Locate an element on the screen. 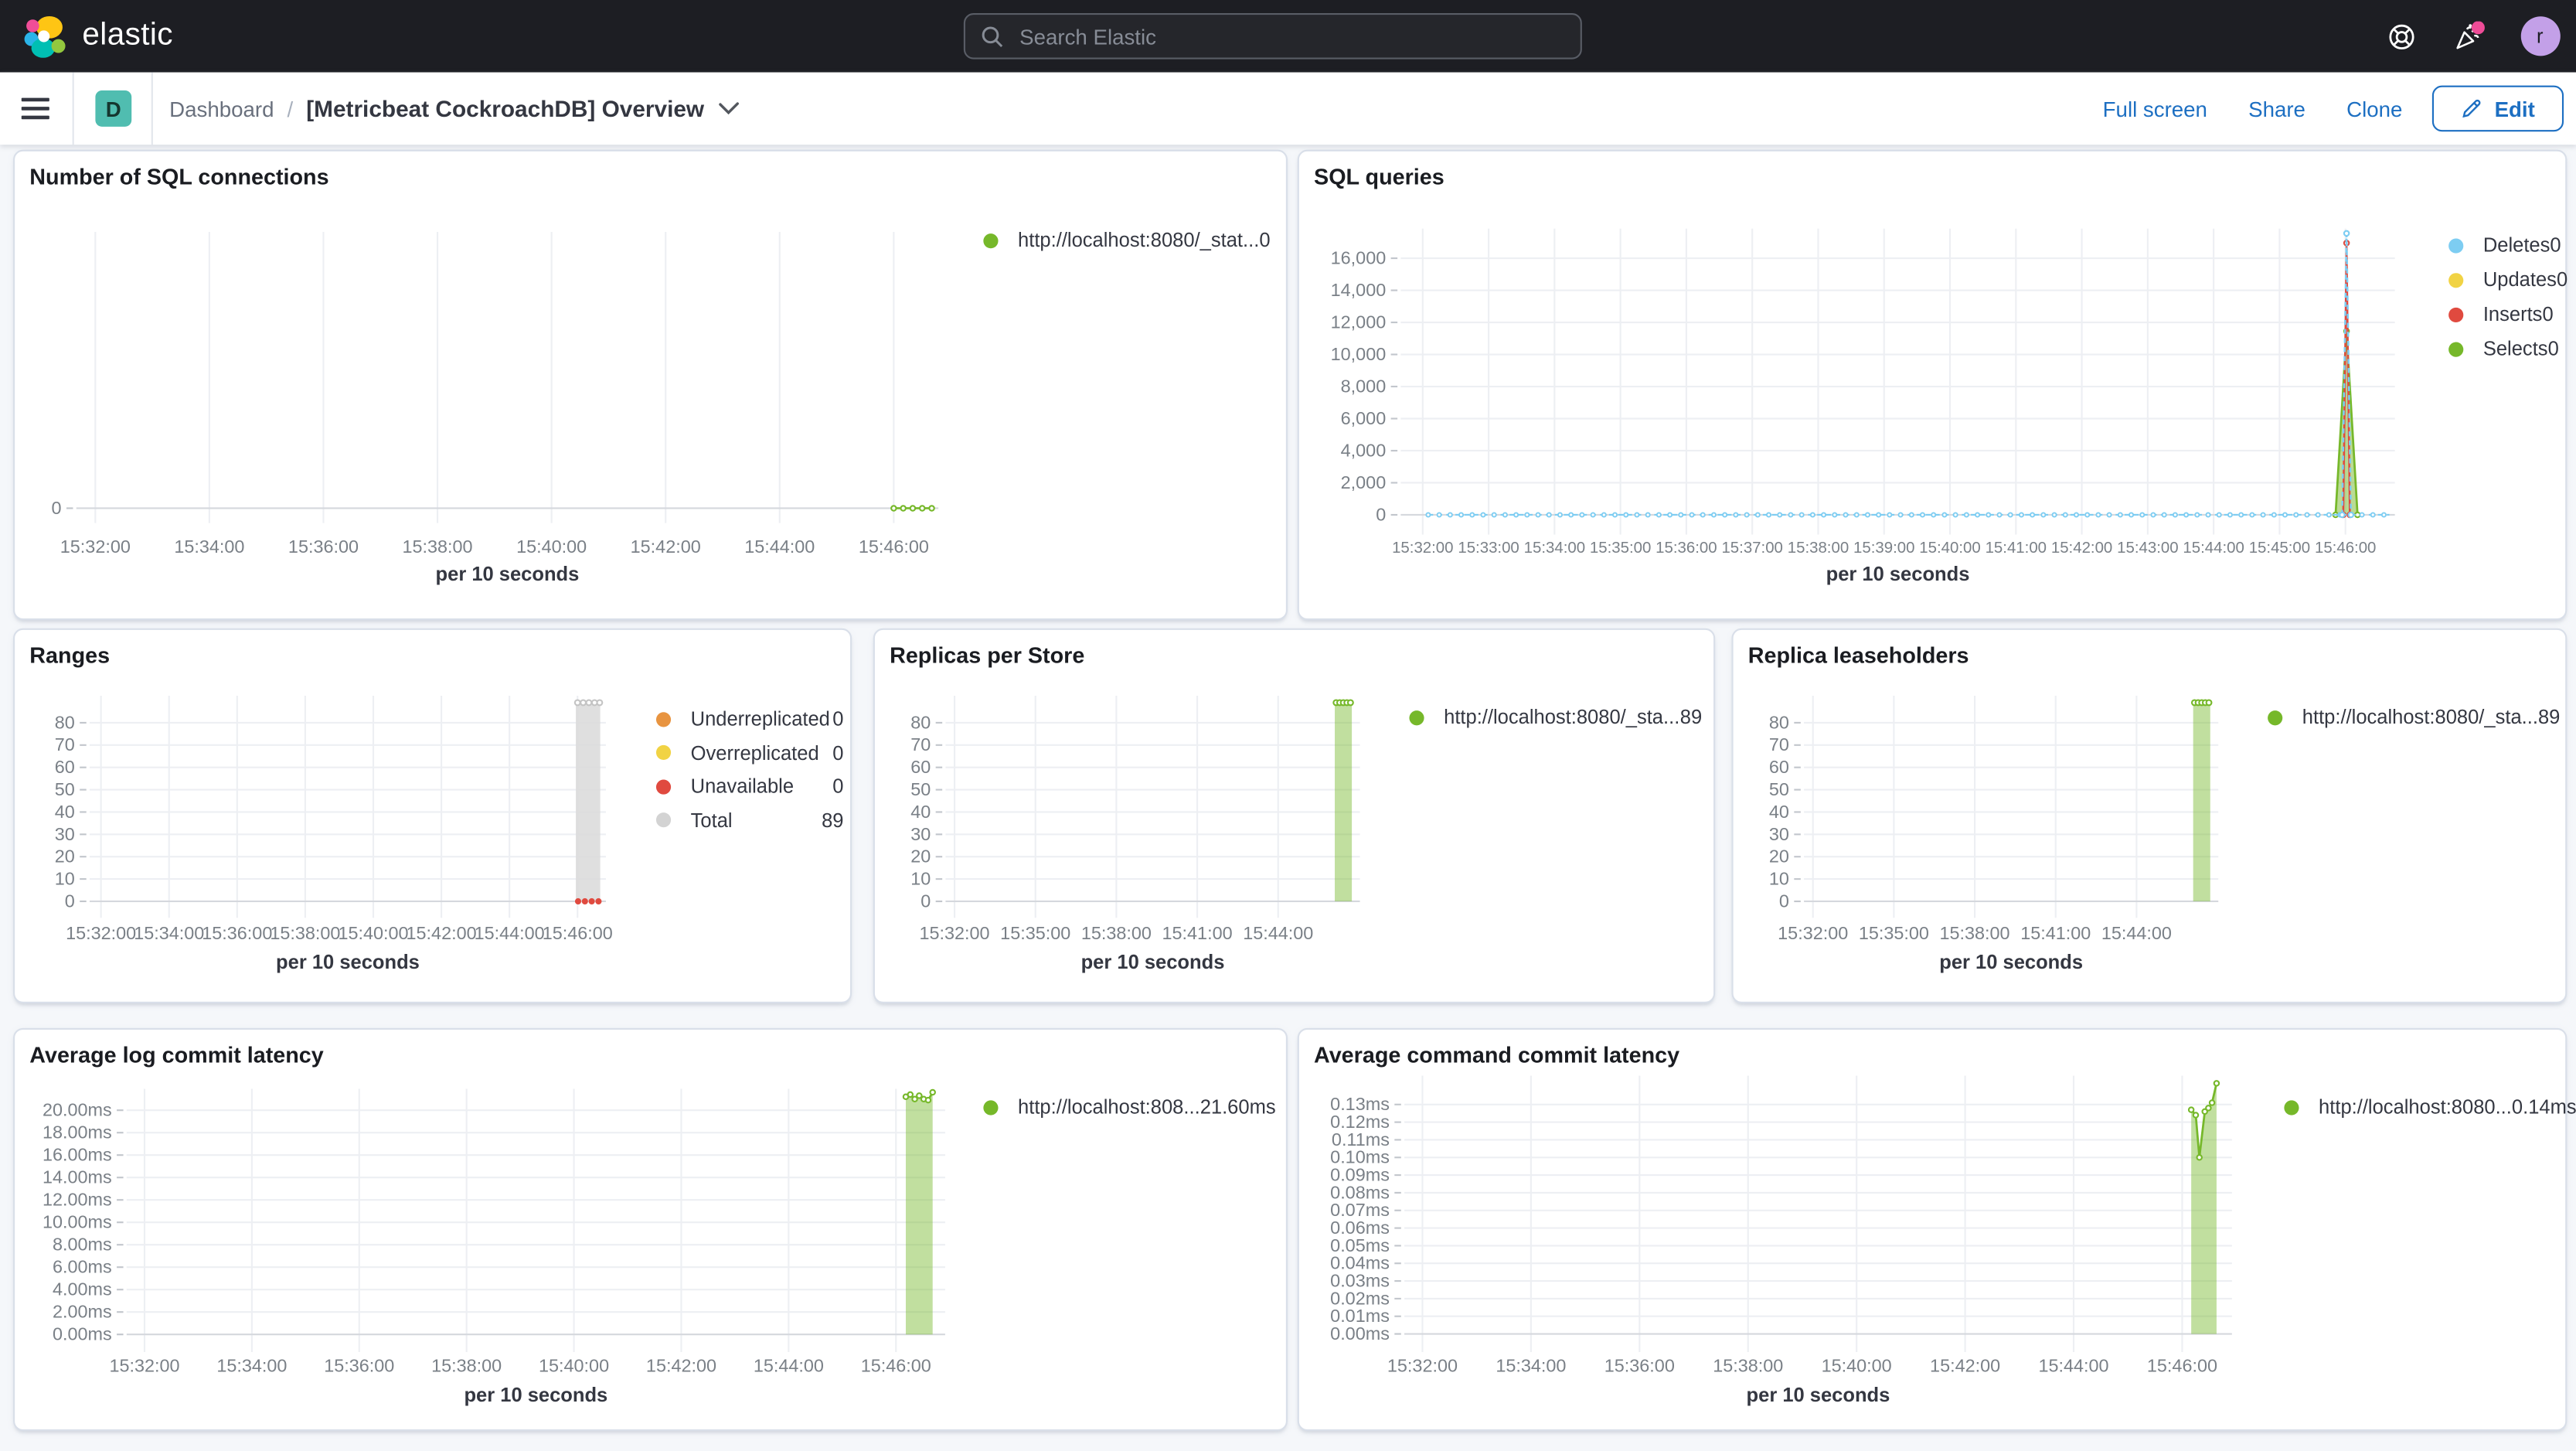 This screenshot has width=2576, height=1451. legend-label: Total is located at coordinates (711, 820).